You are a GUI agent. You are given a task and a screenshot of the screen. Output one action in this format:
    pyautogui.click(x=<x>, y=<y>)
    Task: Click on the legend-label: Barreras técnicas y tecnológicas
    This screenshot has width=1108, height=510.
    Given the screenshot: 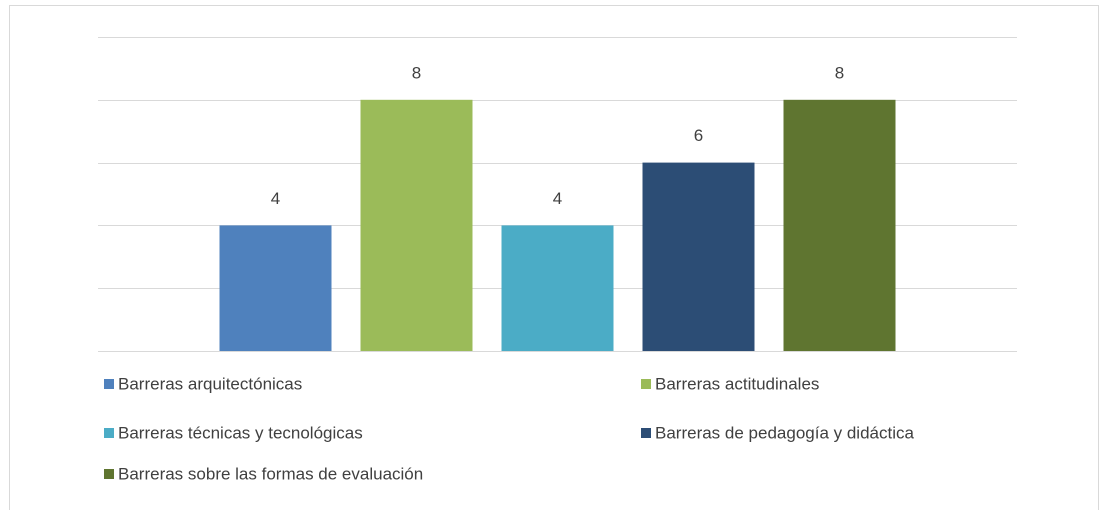 What is the action you would take?
    pyautogui.click(x=240, y=432)
    